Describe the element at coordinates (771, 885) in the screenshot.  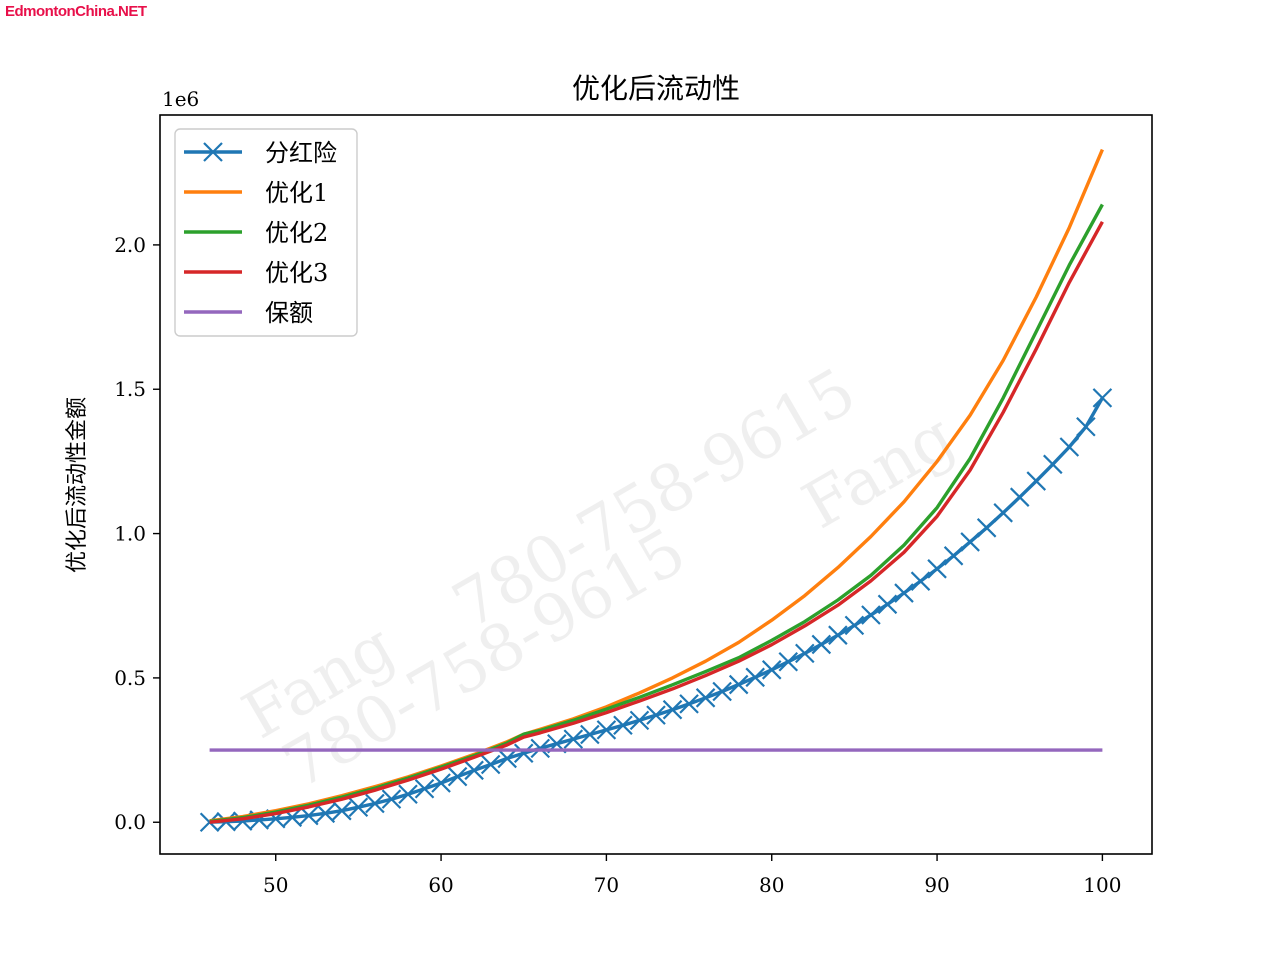
I see `x-tick-label: 80` at that location.